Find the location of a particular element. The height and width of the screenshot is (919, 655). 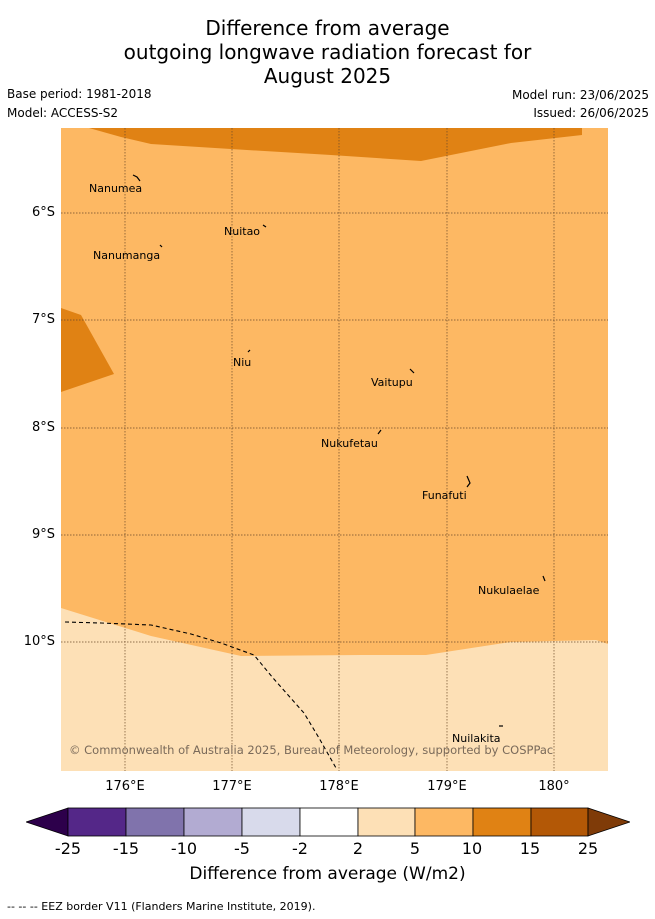

eez-border is located at coordinates (200, 695).